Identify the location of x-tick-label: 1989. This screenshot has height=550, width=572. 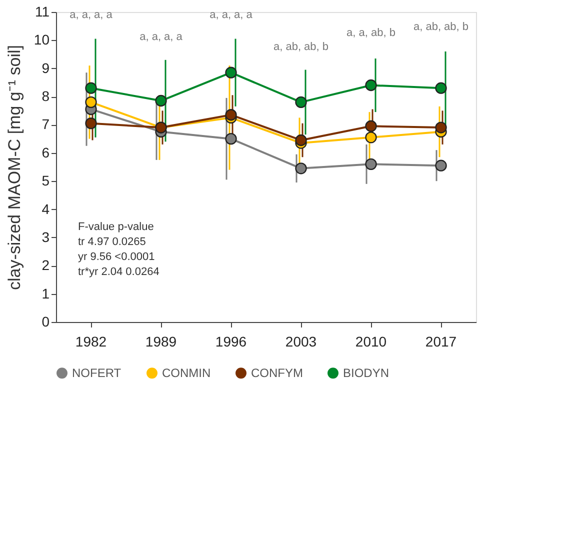
(161, 342).